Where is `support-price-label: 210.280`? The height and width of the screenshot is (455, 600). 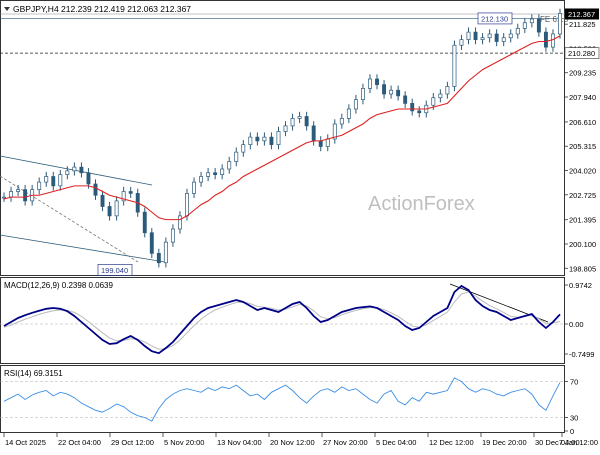
support-price-label: 210.280 is located at coordinates (581, 53).